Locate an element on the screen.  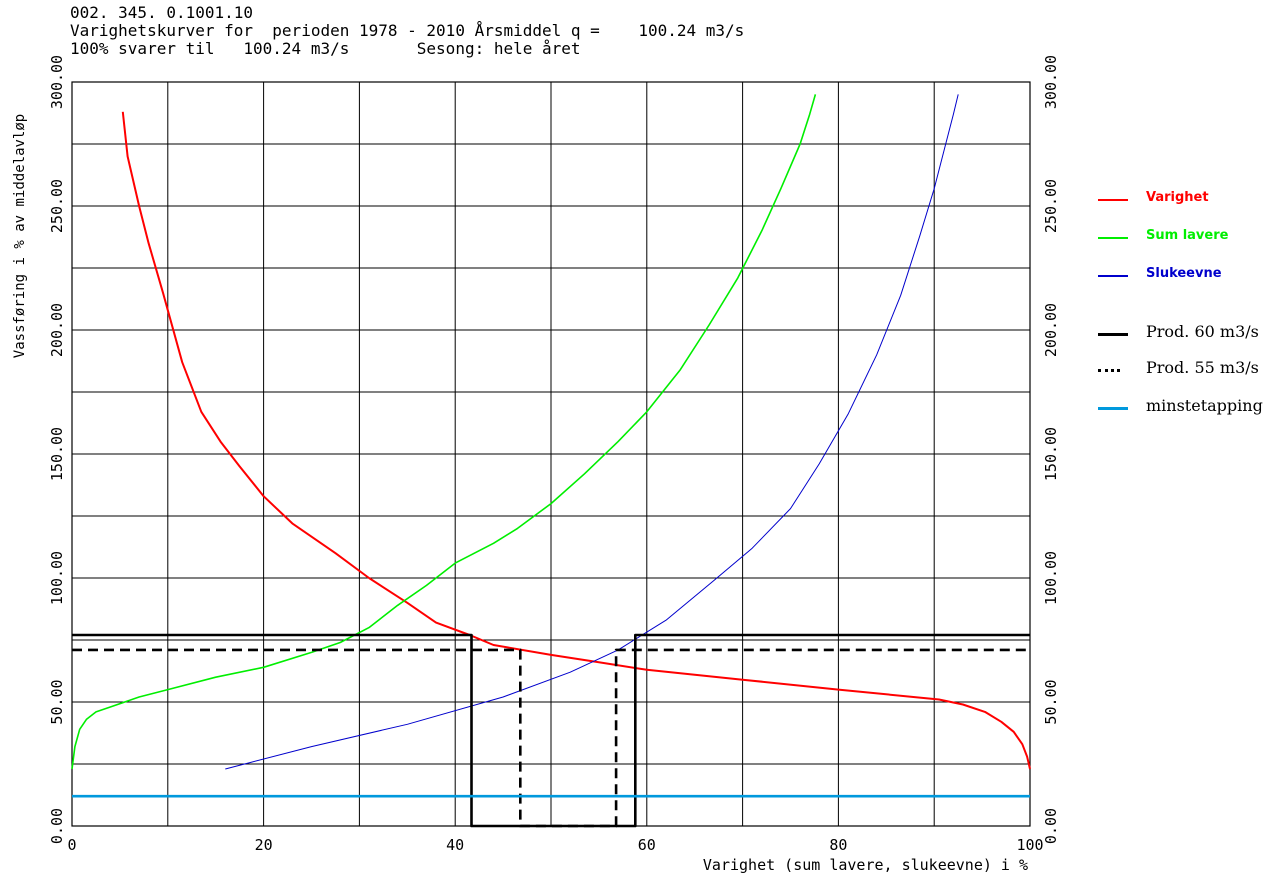
legend-label: Prod. 60 m3/s is located at coordinates (1202, 331).